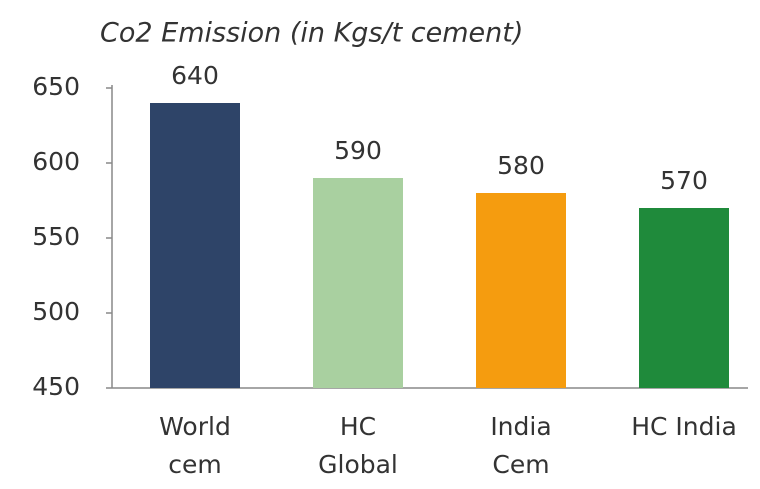 Image resolution: width=760 pixels, height=489 pixels. Describe the element at coordinates (521, 165) in the screenshot. I see `value-label: 580` at that location.